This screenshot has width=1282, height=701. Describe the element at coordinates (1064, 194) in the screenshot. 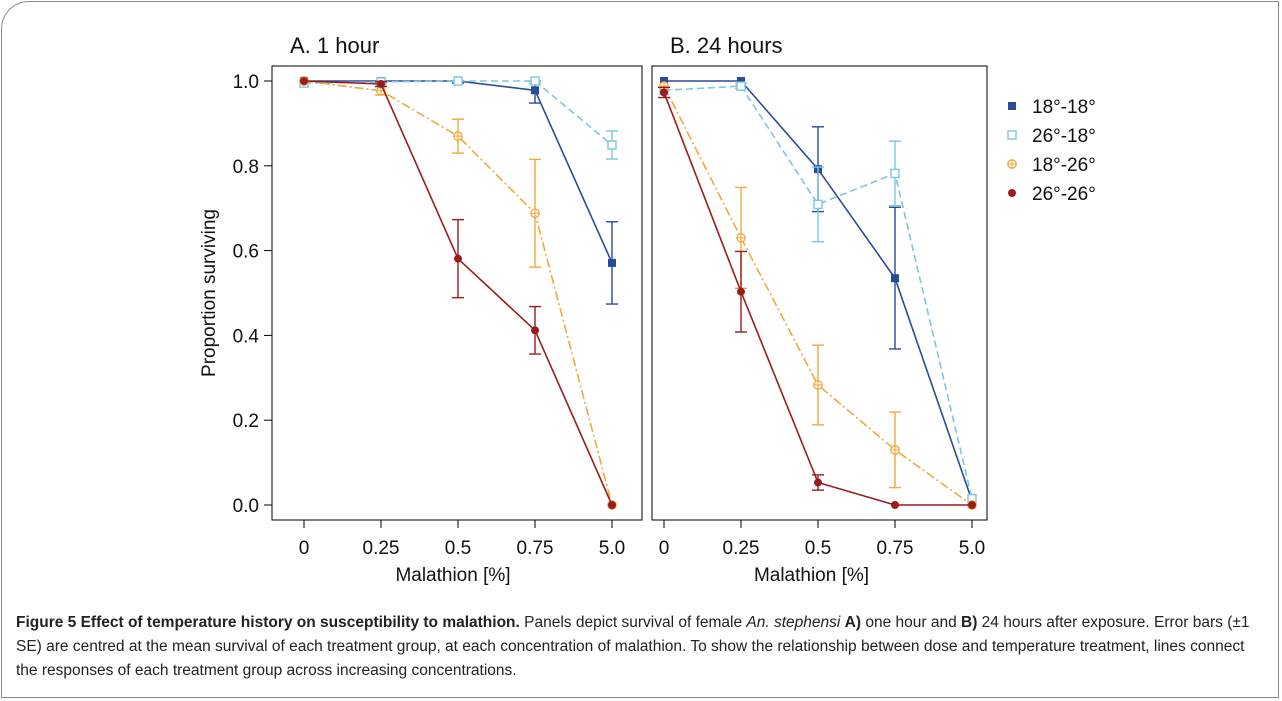

I see `legend-label: 26°-26°` at that location.